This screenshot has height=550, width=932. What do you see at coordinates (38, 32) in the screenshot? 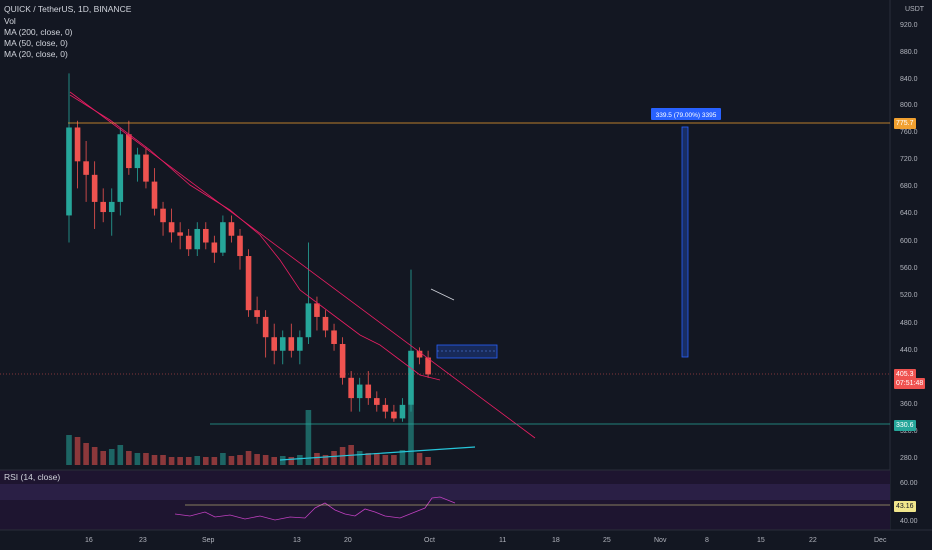
I see `ma200-legend: MA (200, close, 0)` at bounding box center [38, 32].